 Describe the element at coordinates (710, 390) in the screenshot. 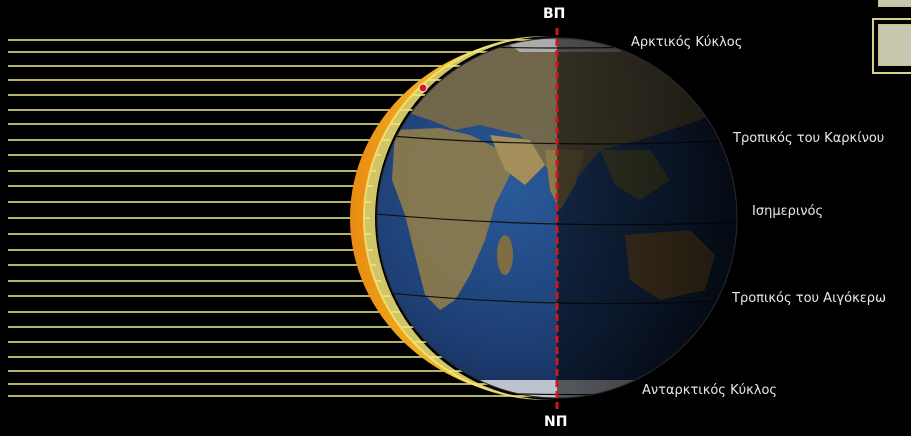

I see `antarctic-circle-label: Ανταρκτικός Κύκλος` at that location.